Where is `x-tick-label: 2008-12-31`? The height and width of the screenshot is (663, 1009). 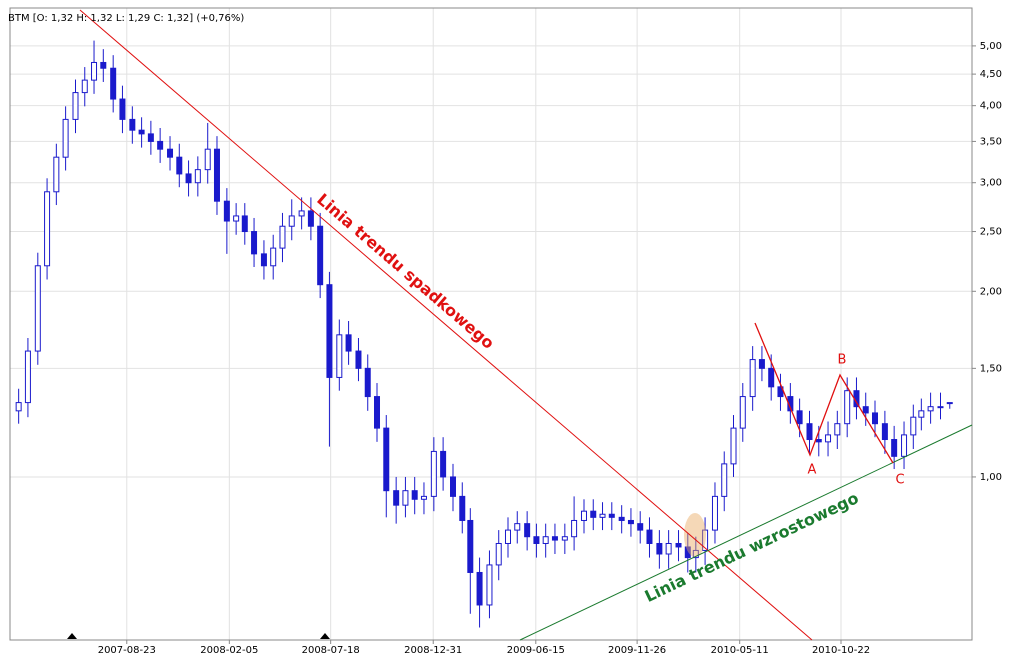 x-tick-label: 2008-12-31 is located at coordinates (433, 650).